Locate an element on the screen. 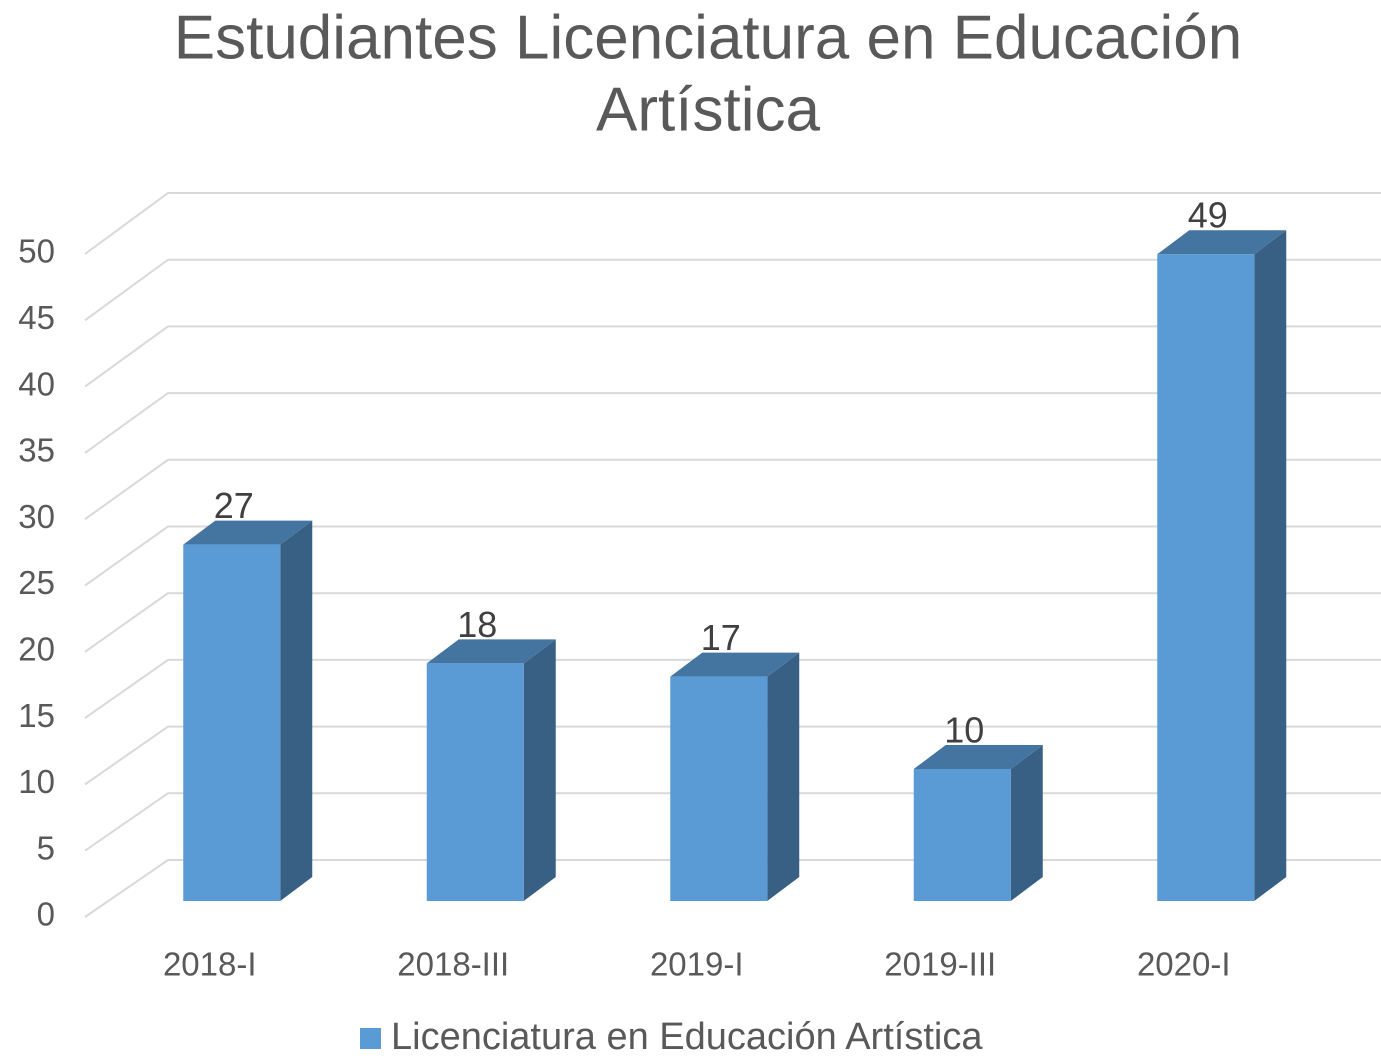  chart-title: Estudiantes Licenciatura en Educación is located at coordinates (708, 37).